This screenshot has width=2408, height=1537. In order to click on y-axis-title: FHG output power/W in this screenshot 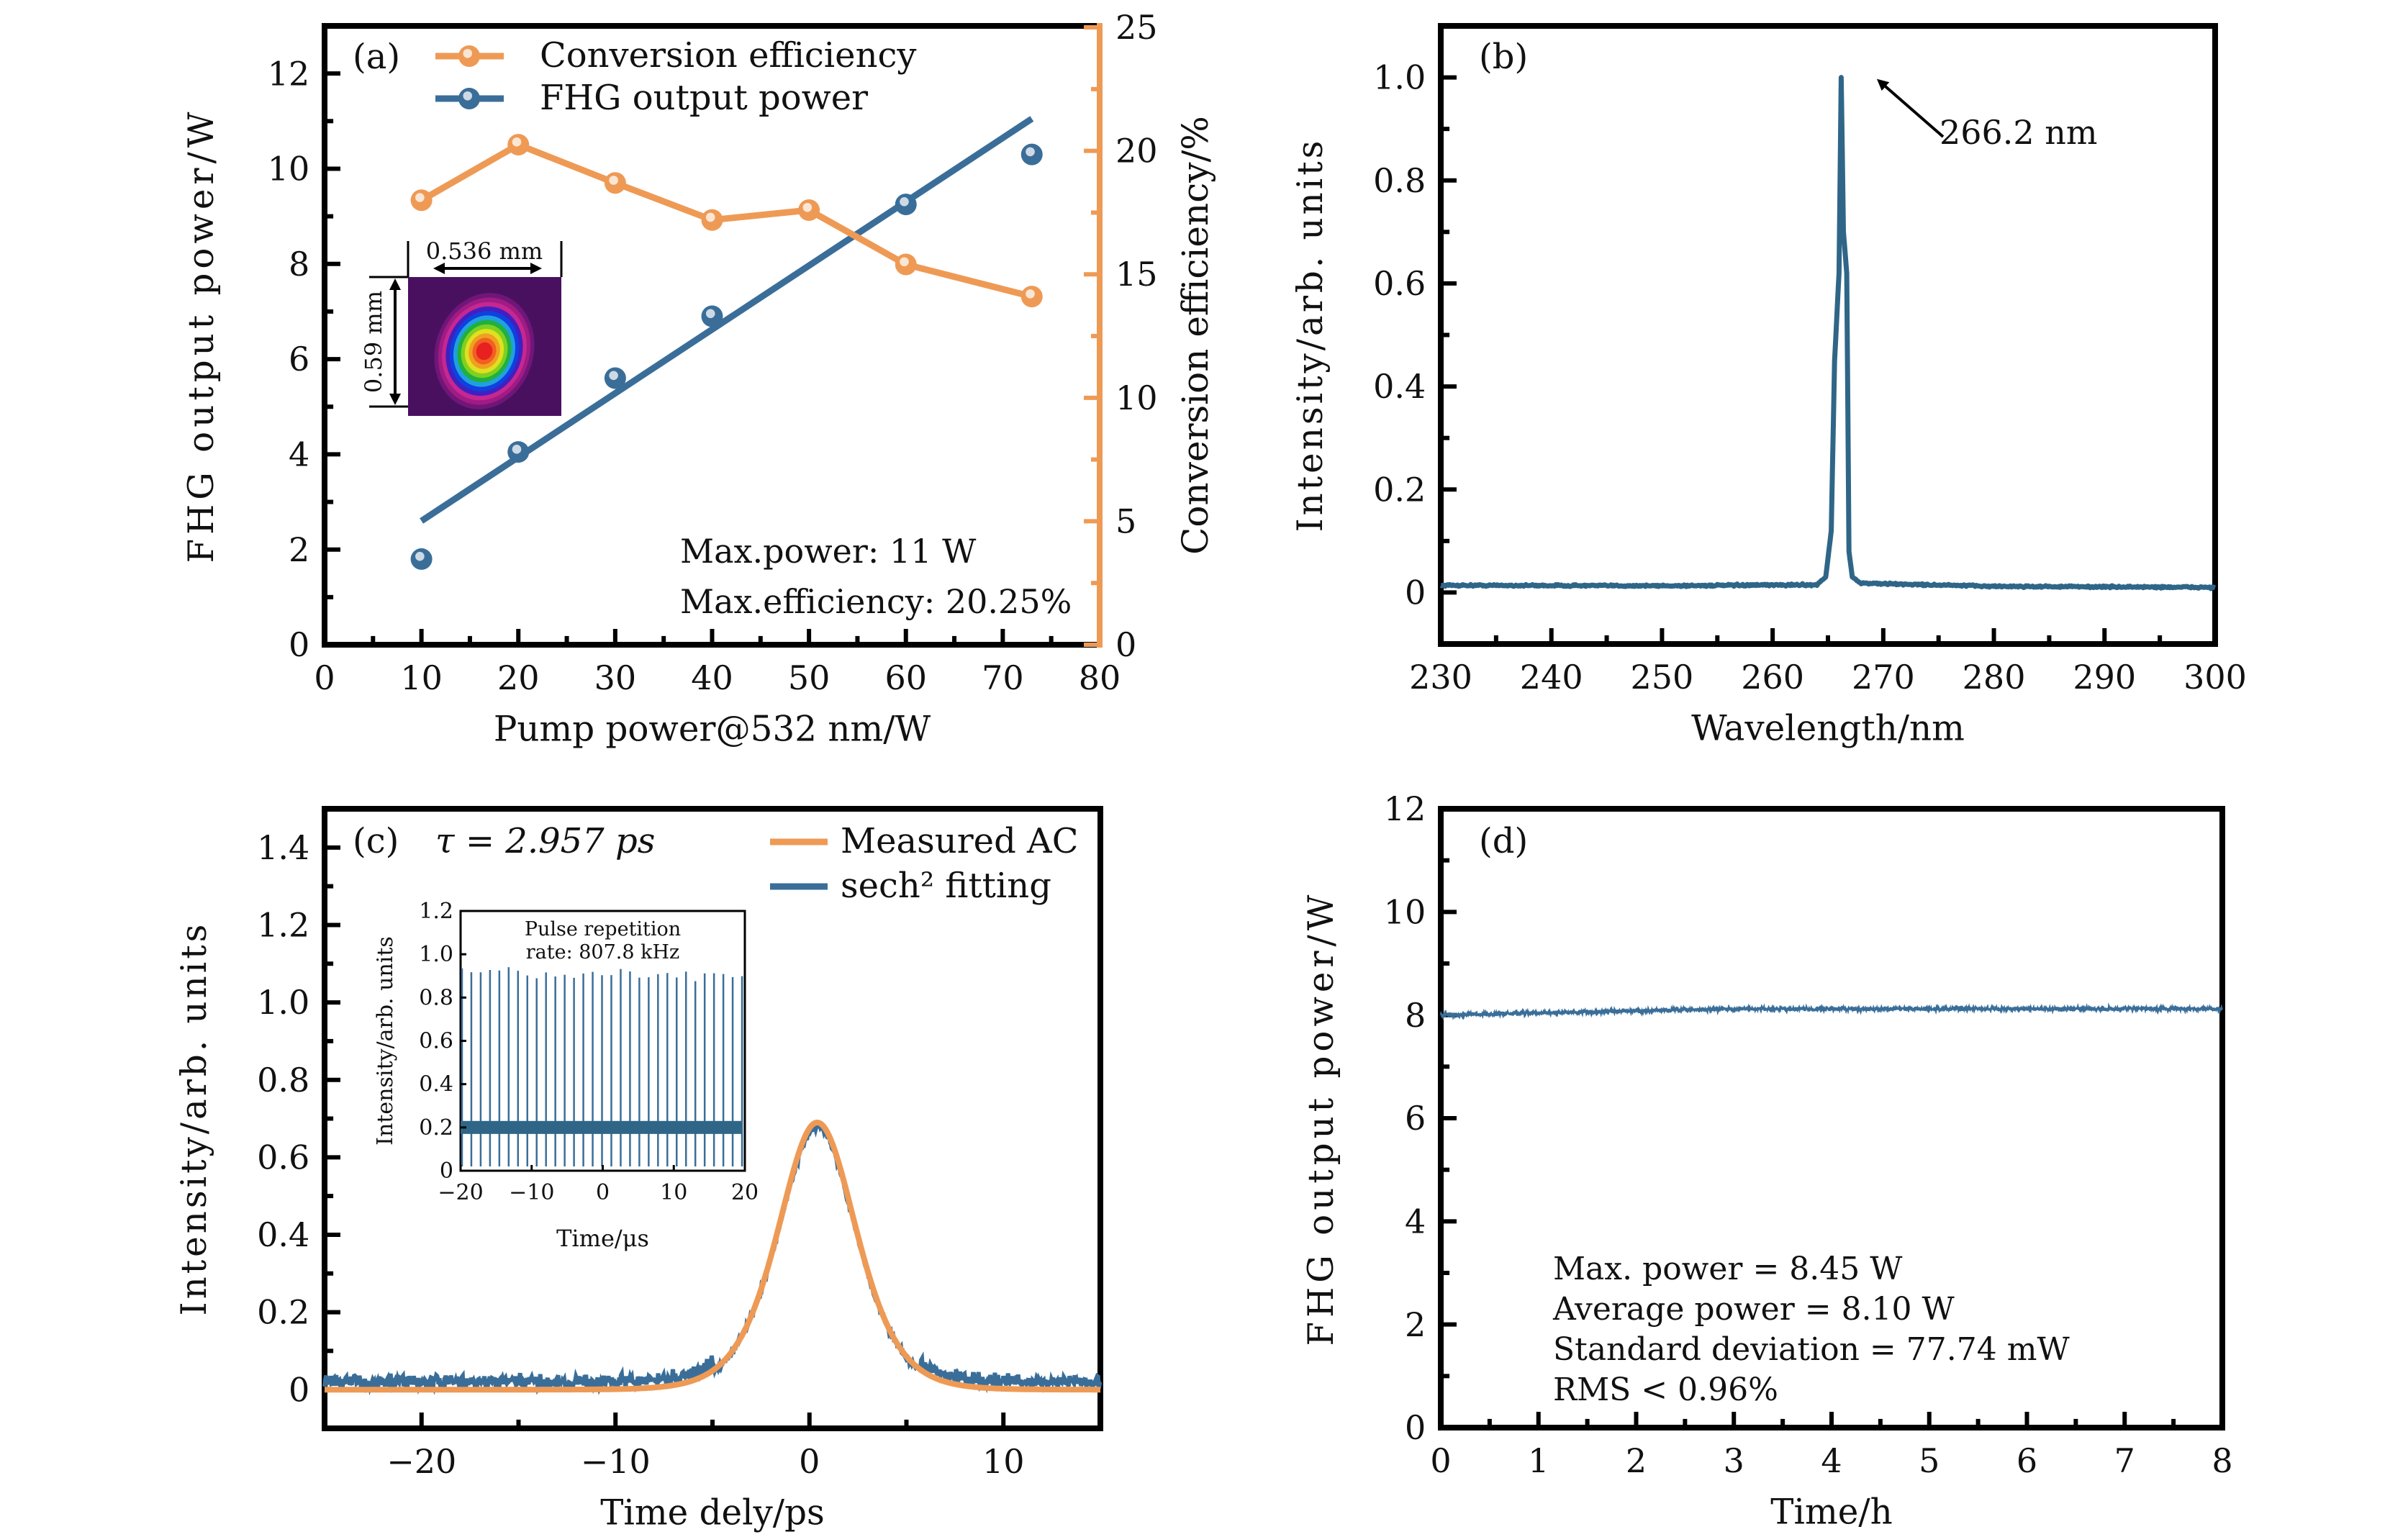, I will do `click(1321, 1118)`.